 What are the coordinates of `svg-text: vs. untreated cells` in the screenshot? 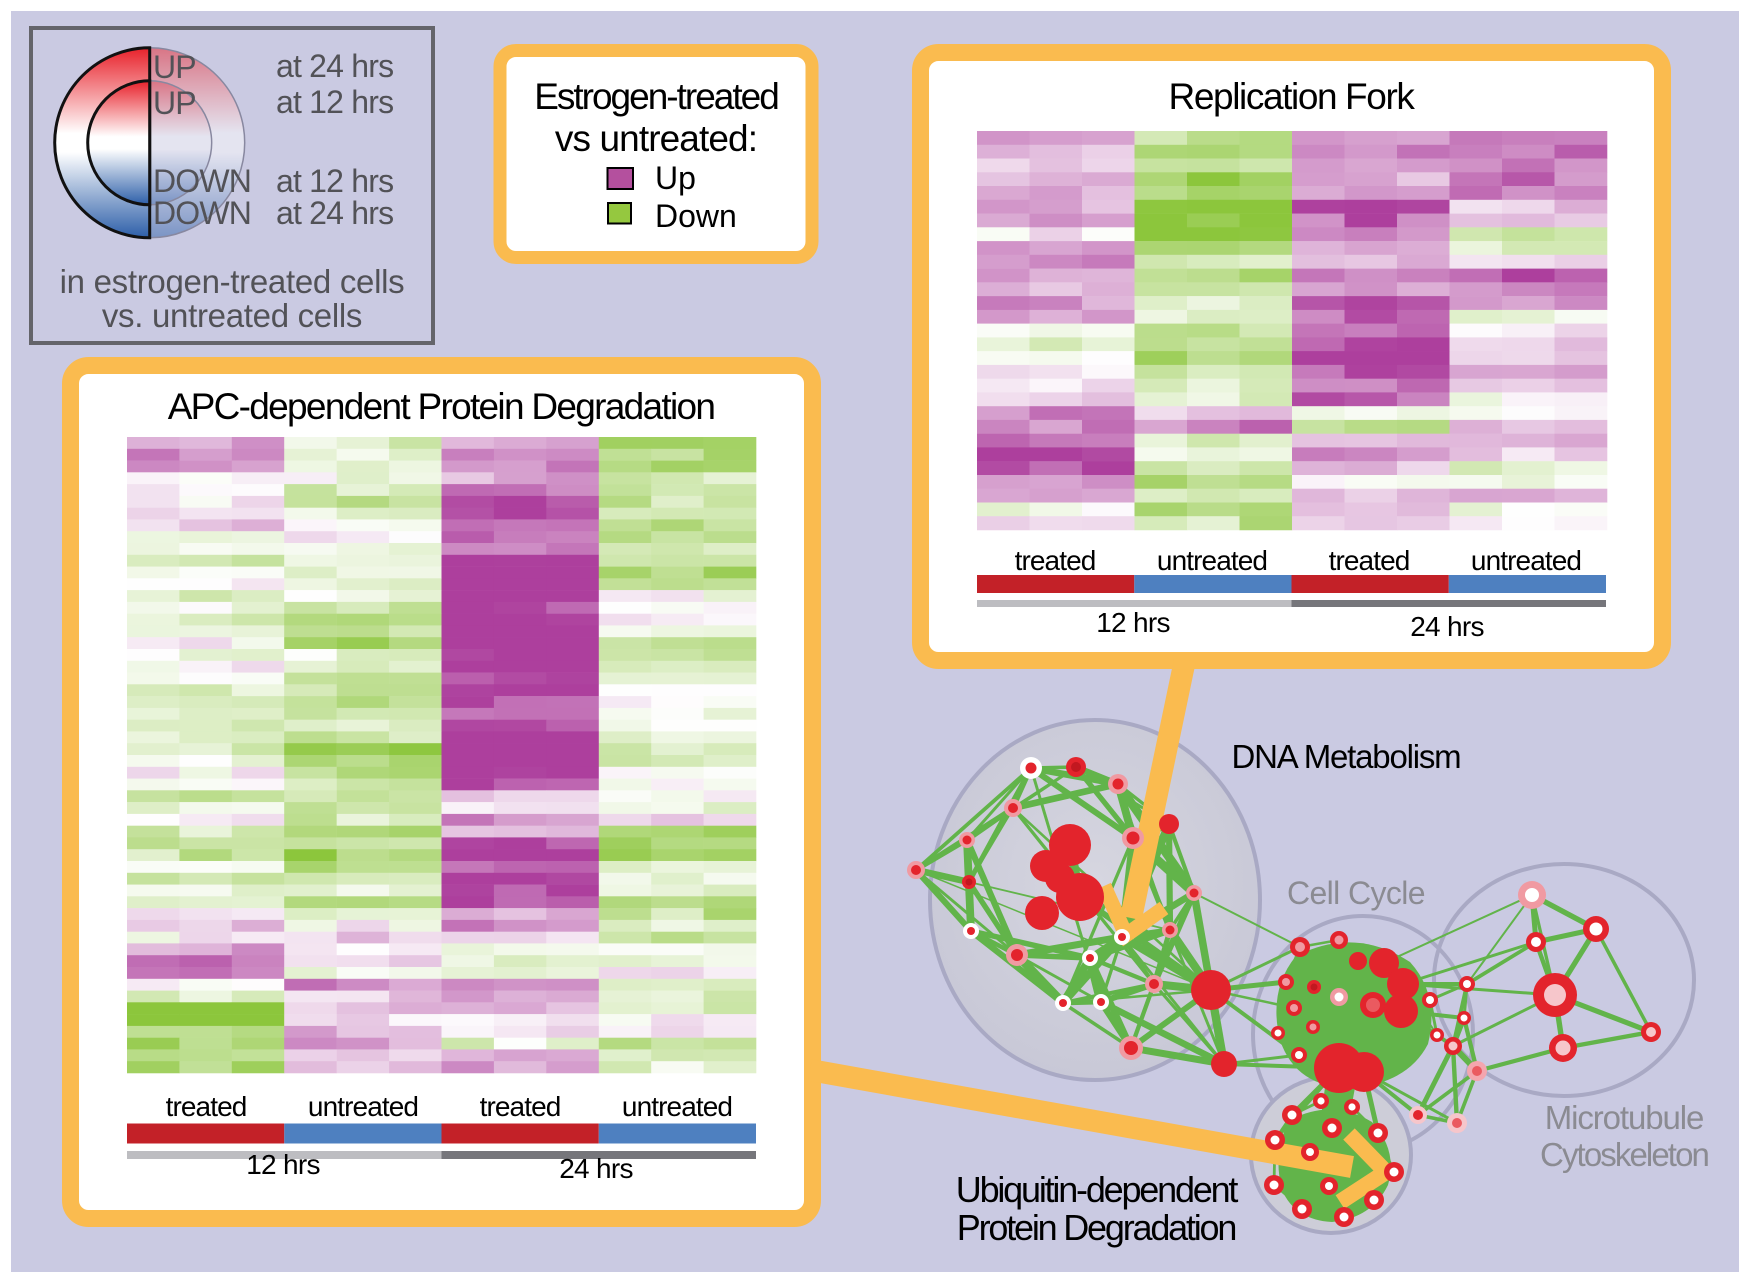 It's located at (232, 315).